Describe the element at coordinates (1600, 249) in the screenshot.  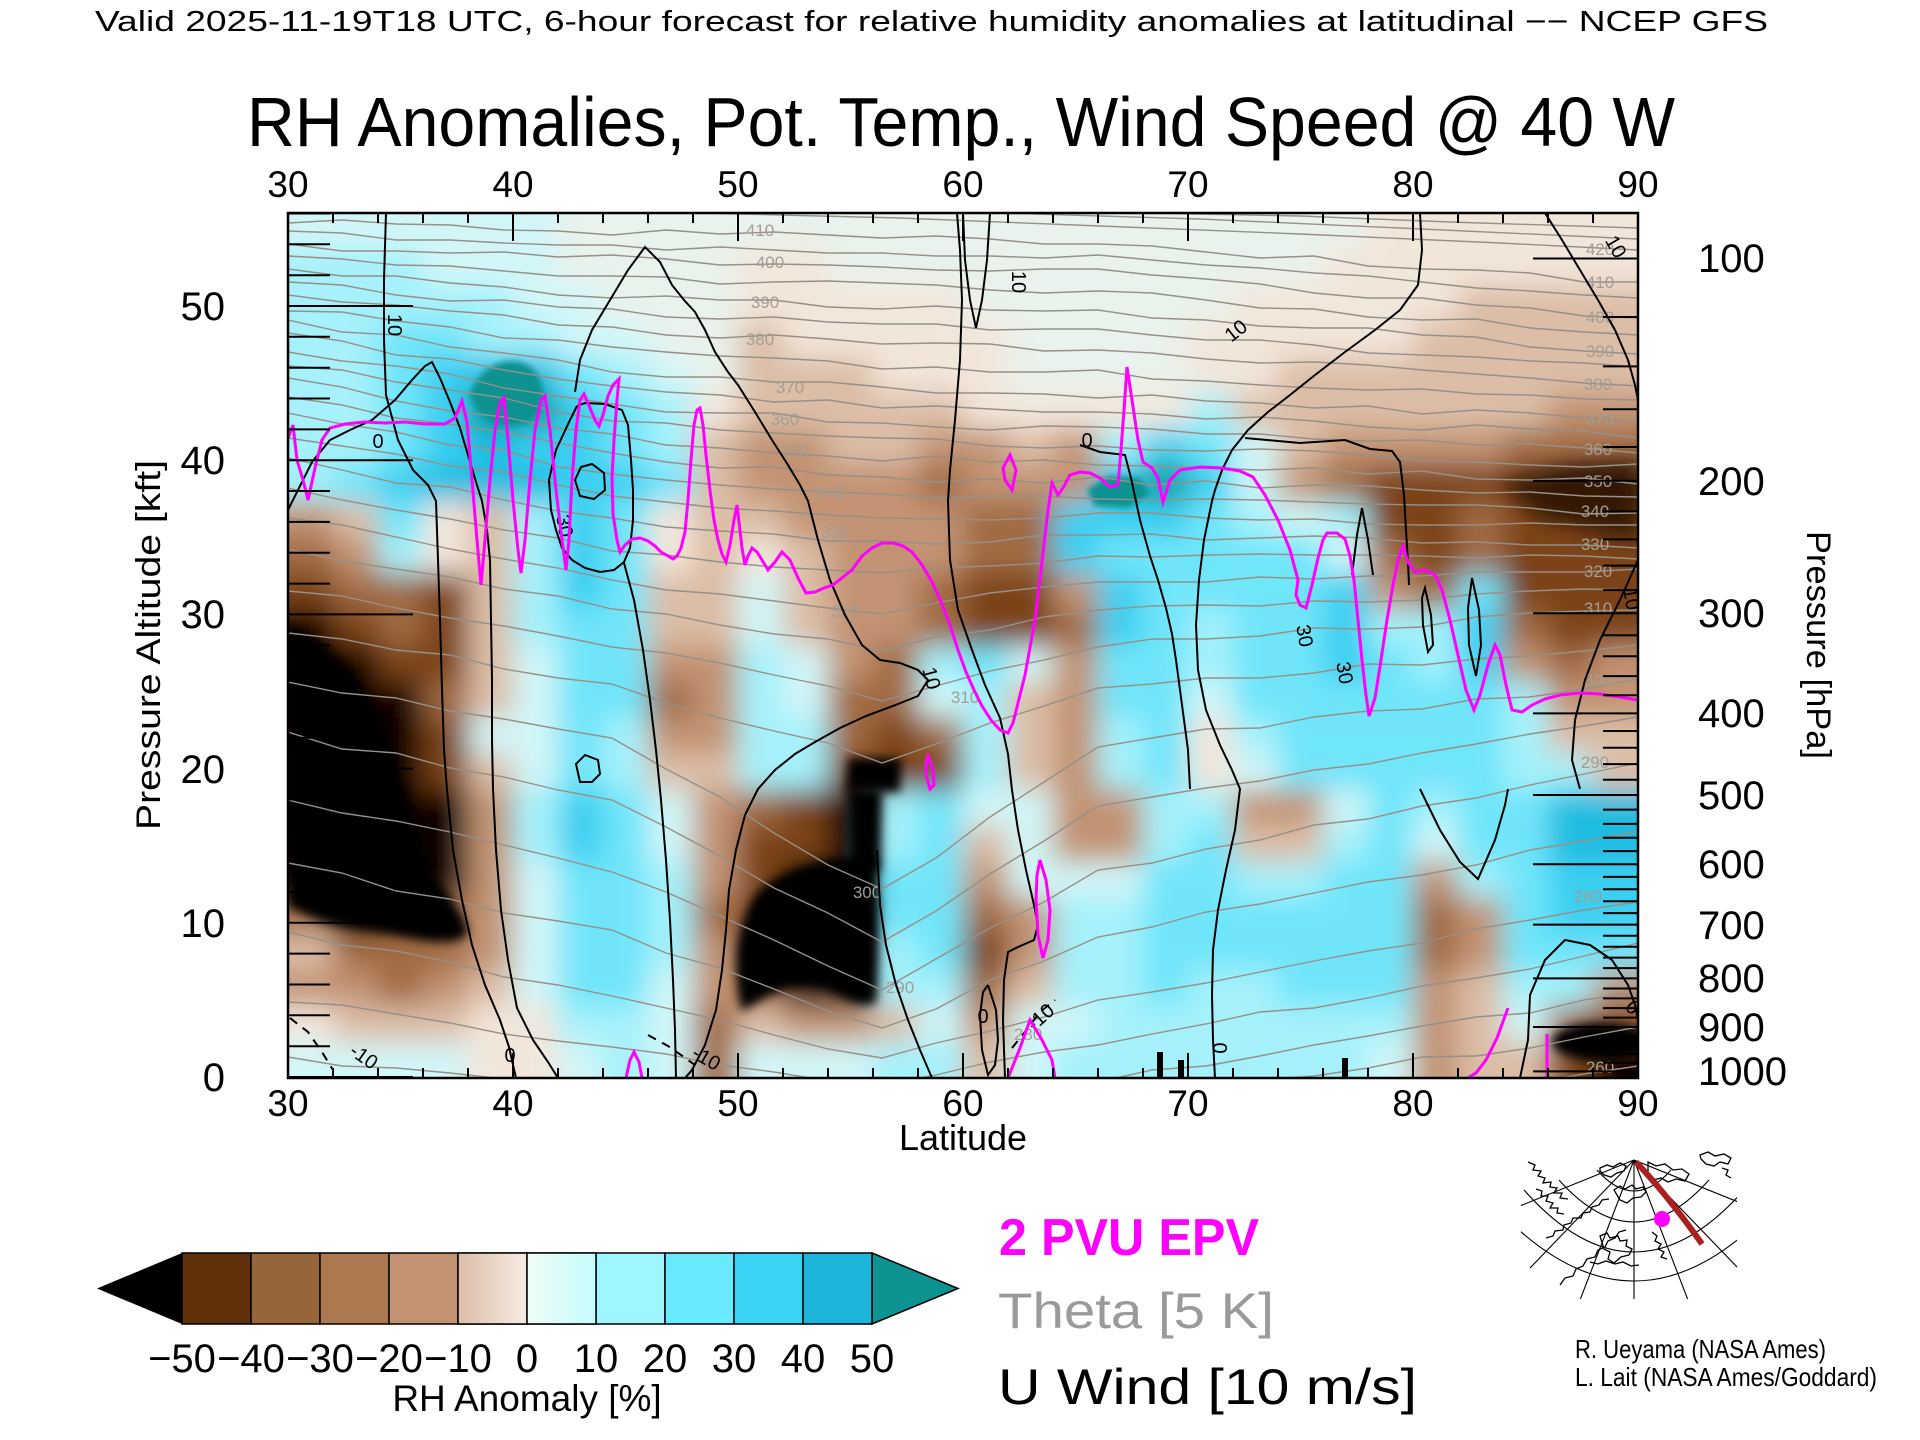
I see `svg-text: 420` at that location.